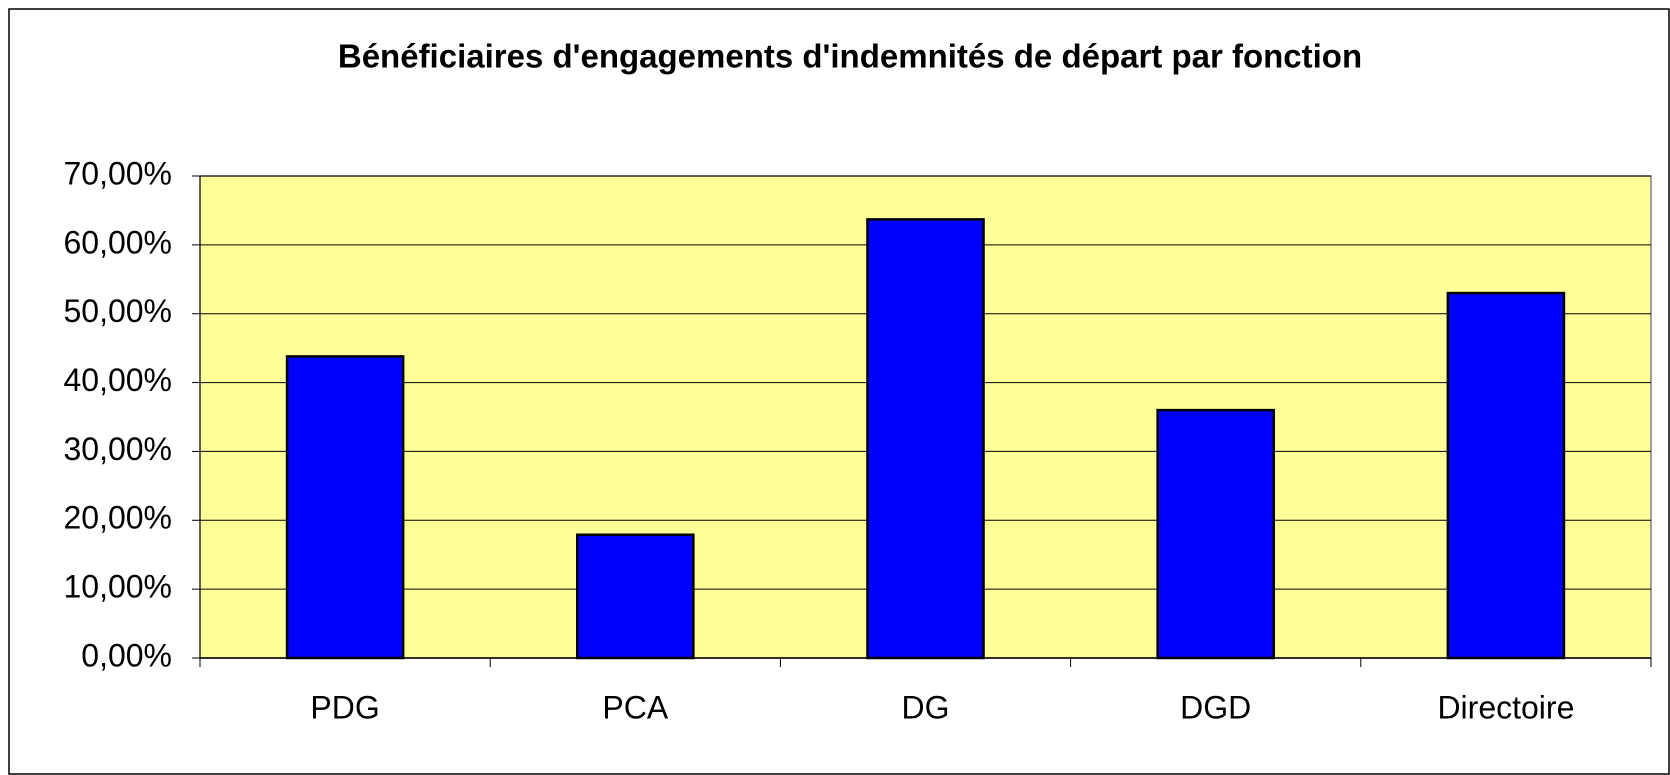 Image resolution: width=1670 pixels, height=775 pixels. What do you see at coordinates (117, 518) in the screenshot?
I see `y-tick-label: 20,00%` at bounding box center [117, 518].